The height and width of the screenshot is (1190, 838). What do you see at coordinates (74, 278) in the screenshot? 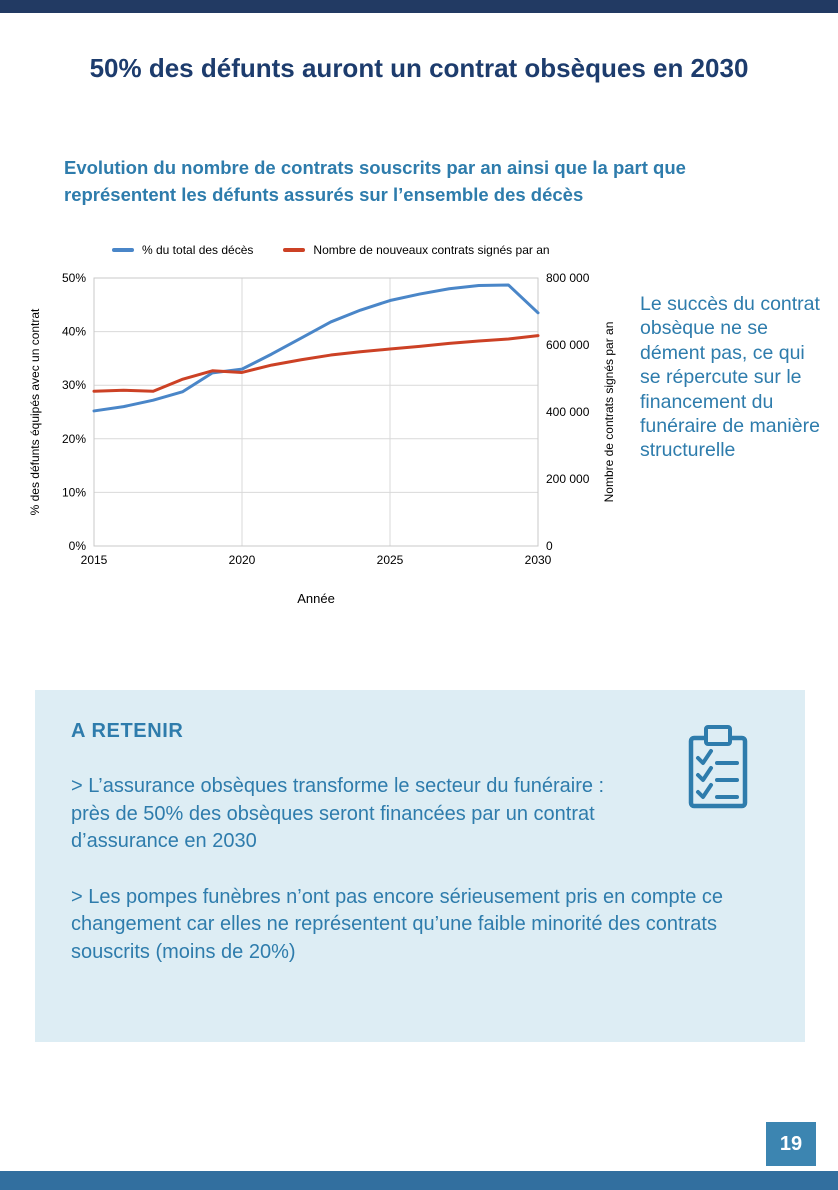
I see `svg-text: 50%` at bounding box center [74, 278].